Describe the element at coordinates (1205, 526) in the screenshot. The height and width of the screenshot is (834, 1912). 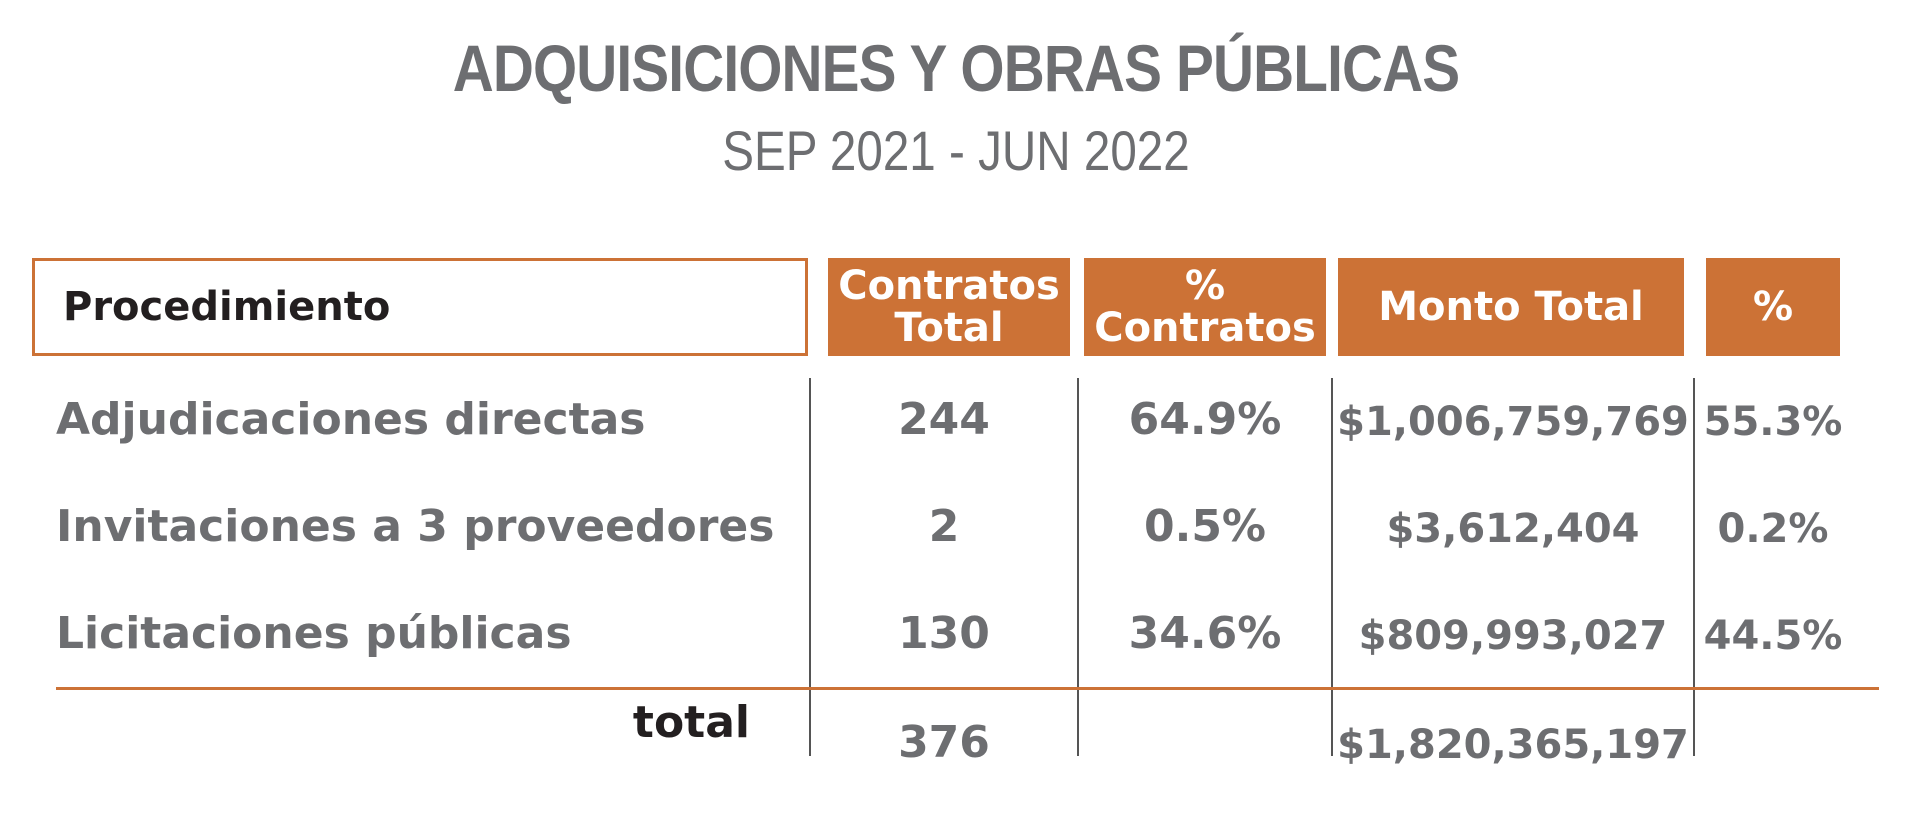
I see `row-pct-contratos: 0.5%` at that location.